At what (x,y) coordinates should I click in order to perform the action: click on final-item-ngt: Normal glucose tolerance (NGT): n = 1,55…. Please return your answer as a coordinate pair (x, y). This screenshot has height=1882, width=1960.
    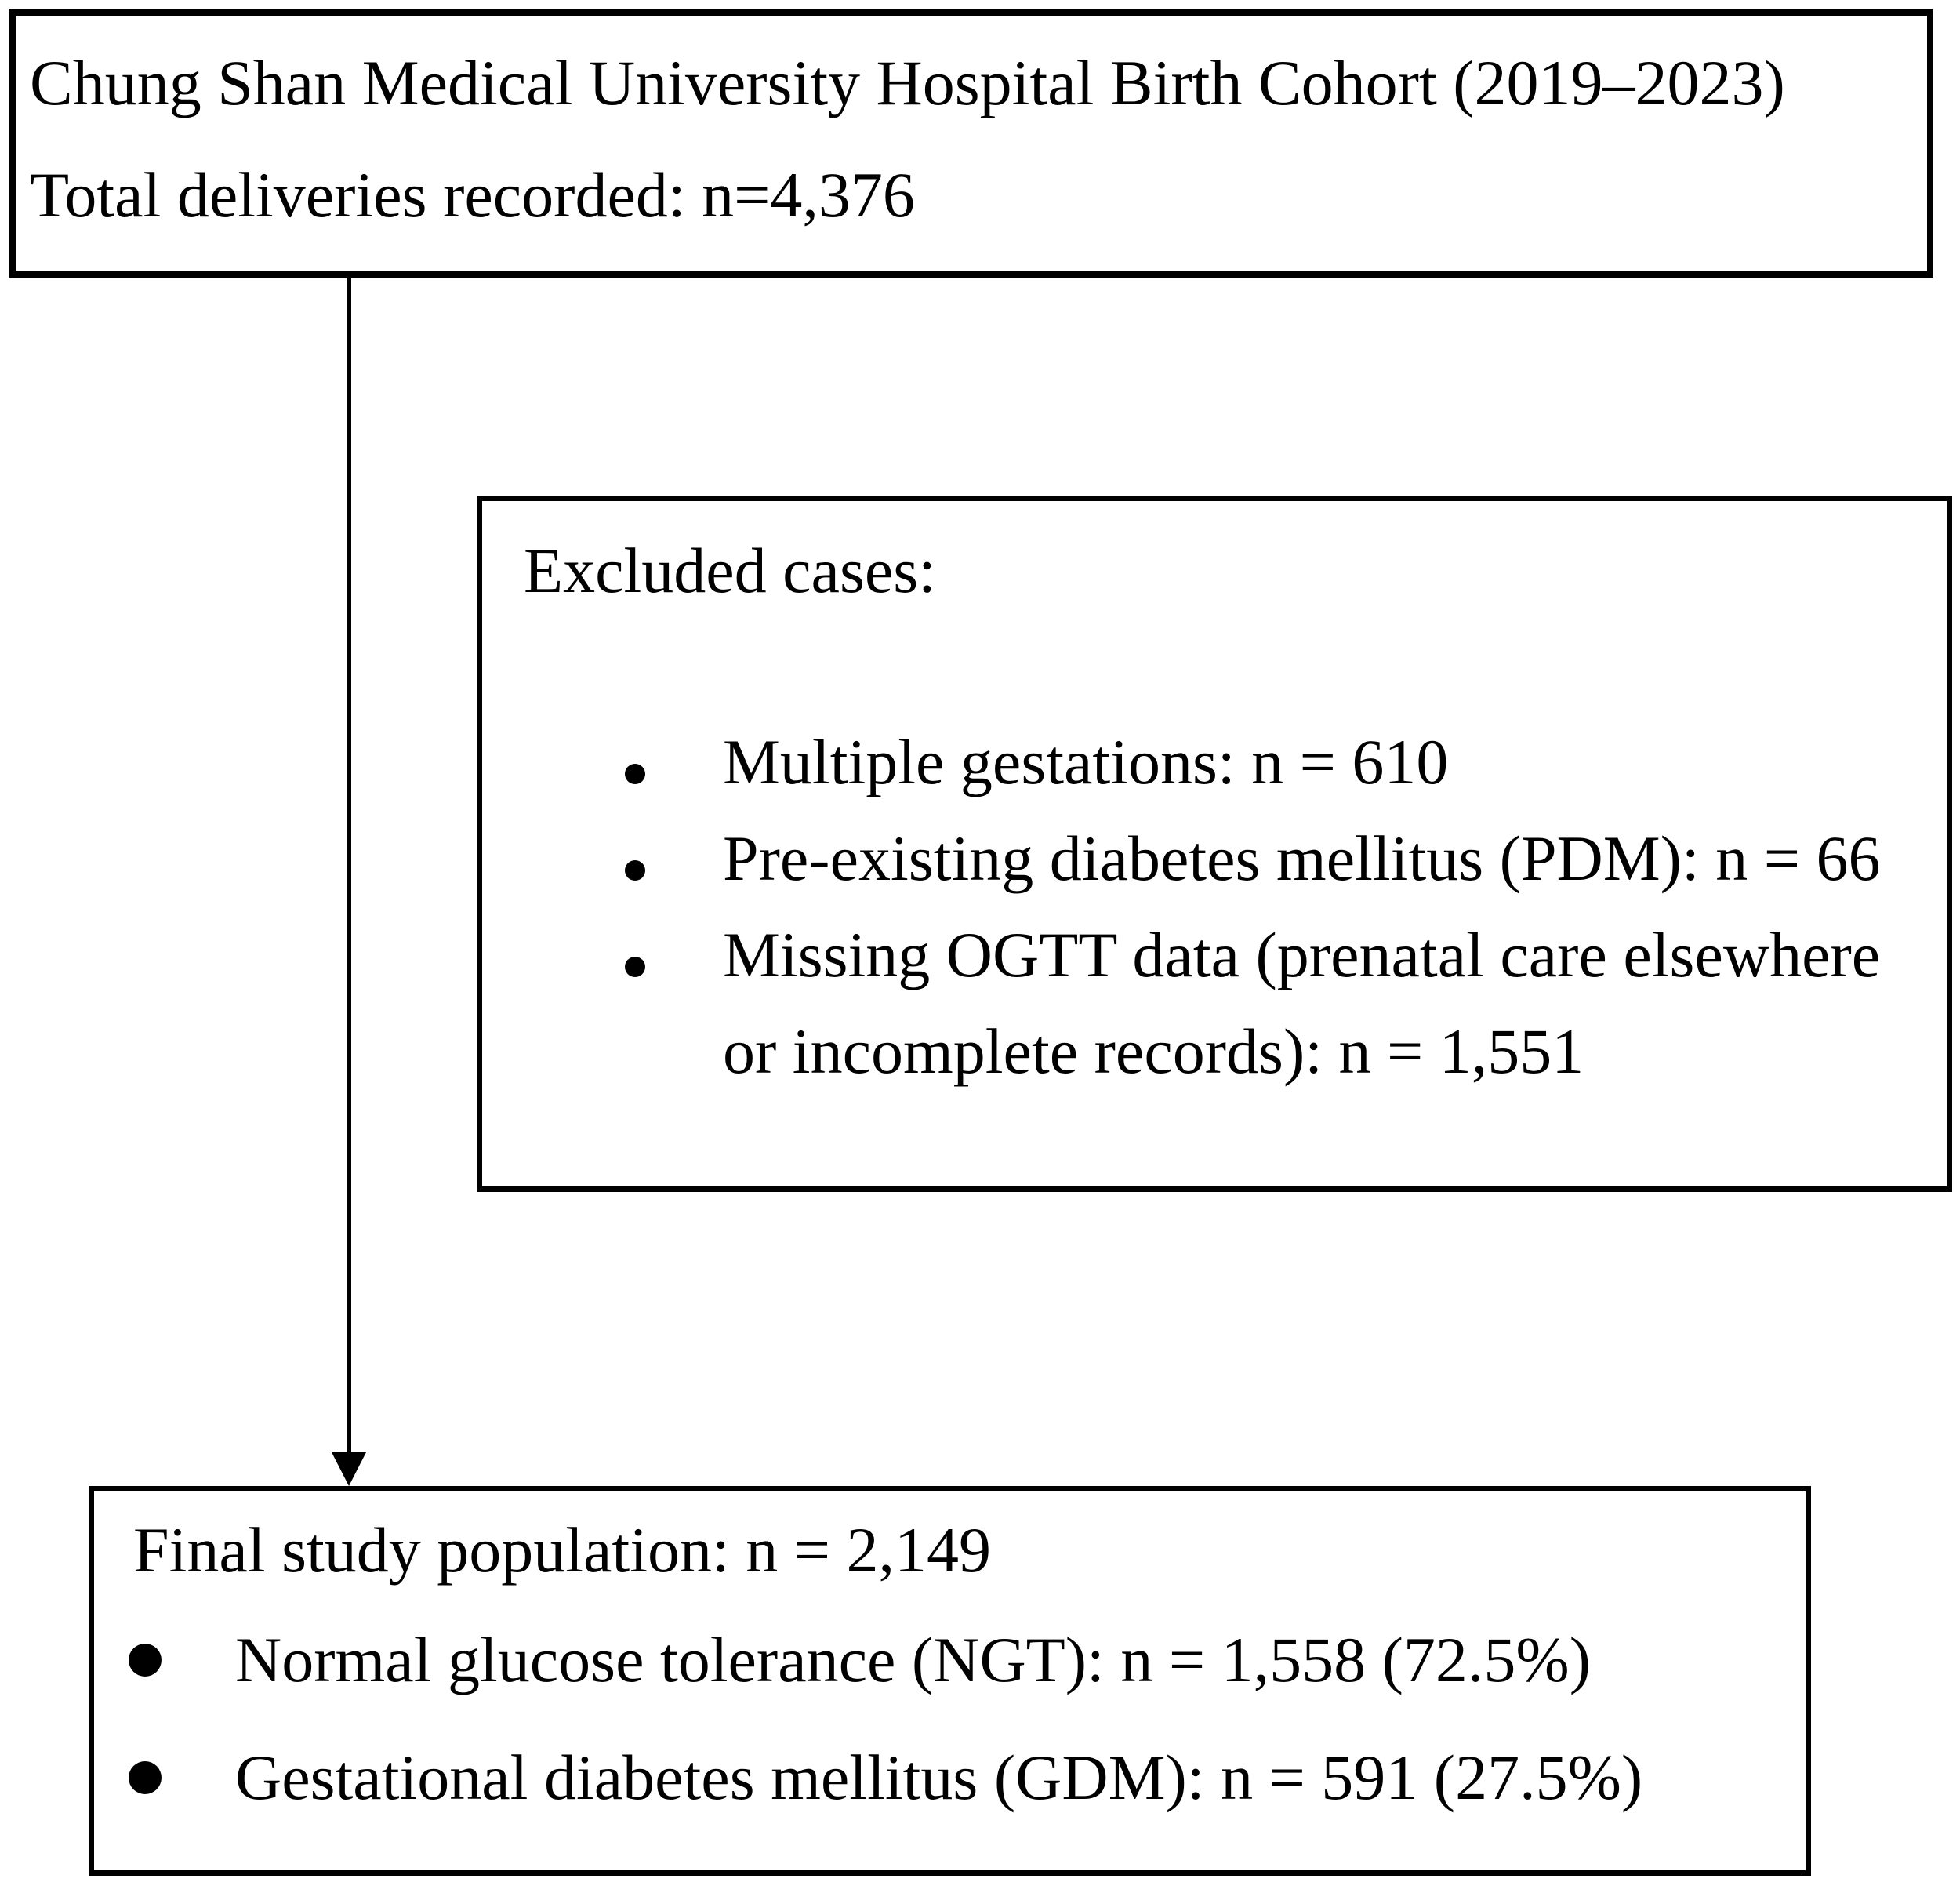
    Looking at the image, I should click on (950, 1660).